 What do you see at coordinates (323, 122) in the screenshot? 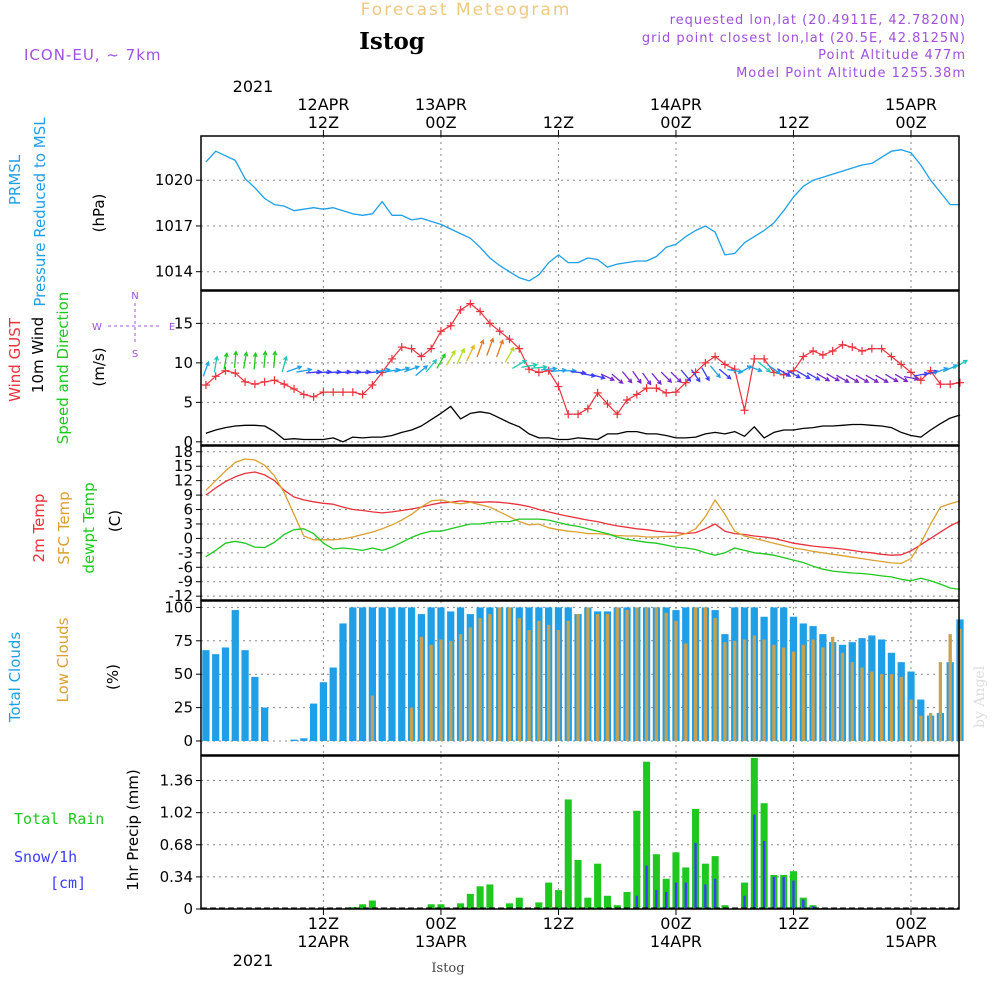
I see `top-time-label-hour-0: 12Z` at bounding box center [323, 122].